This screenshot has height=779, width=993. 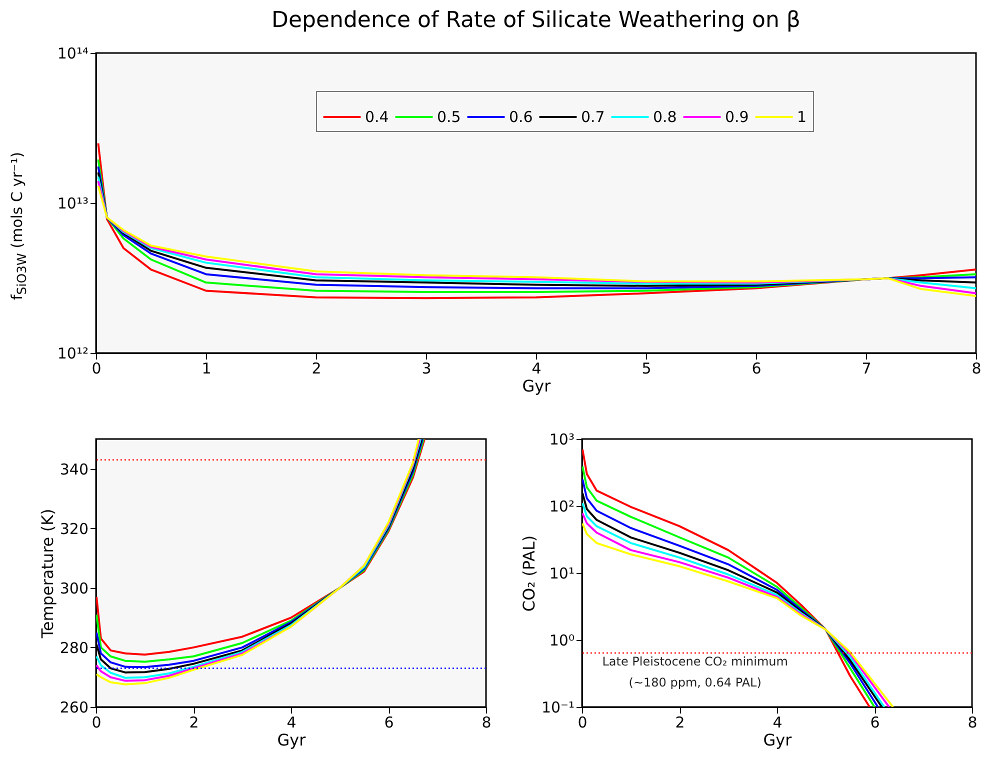 I want to click on y-tick-label: 280, so click(x=74, y=647).